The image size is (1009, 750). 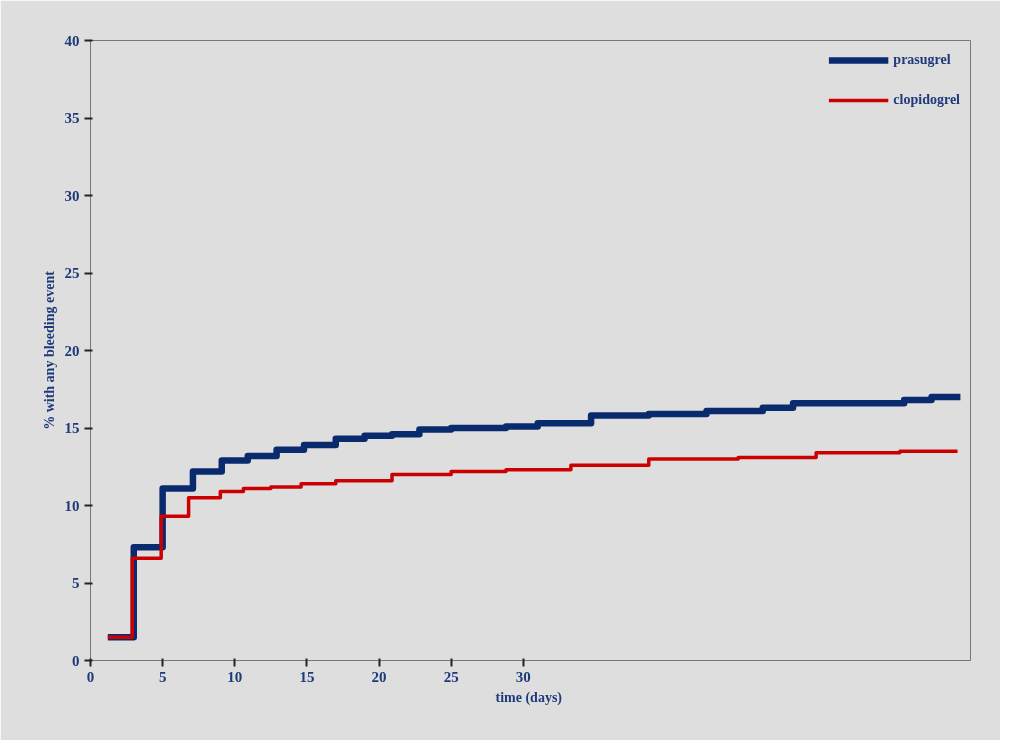 I want to click on legend-label: clopidogrel, so click(x=926, y=100).